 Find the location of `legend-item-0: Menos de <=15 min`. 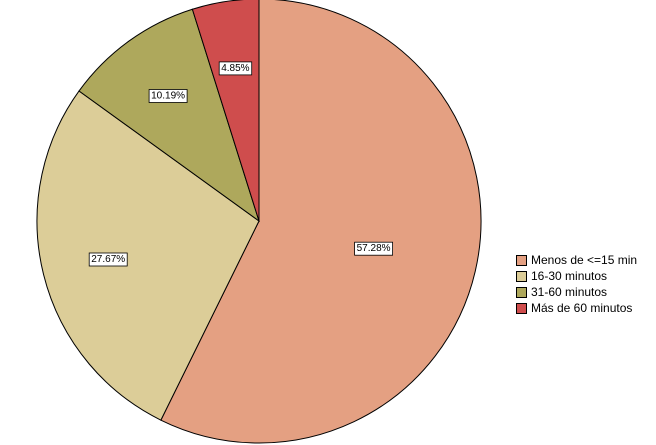

legend-item-0: Menos de <=15 min is located at coordinates (576, 260).